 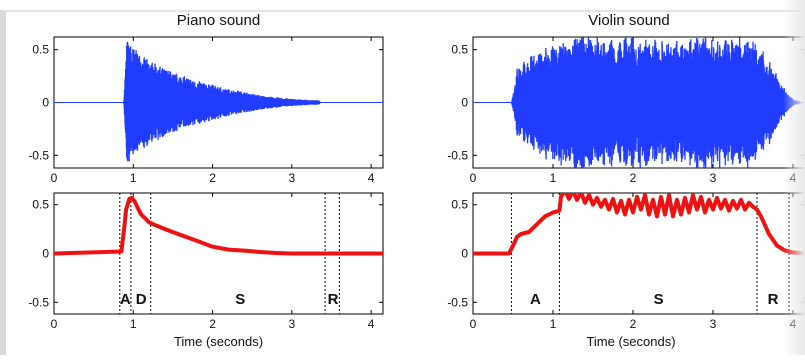 What do you see at coordinates (218, 20) in the screenshot?
I see `chart-title: Piano sound` at bounding box center [218, 20].